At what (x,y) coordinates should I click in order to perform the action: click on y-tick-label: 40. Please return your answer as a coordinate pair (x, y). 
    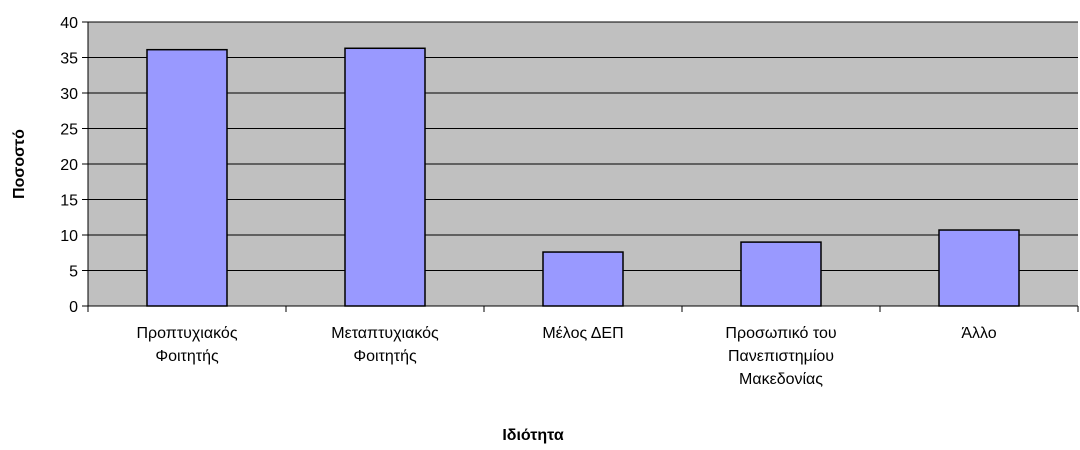
    Looking at the image, I should click on (69, 23).